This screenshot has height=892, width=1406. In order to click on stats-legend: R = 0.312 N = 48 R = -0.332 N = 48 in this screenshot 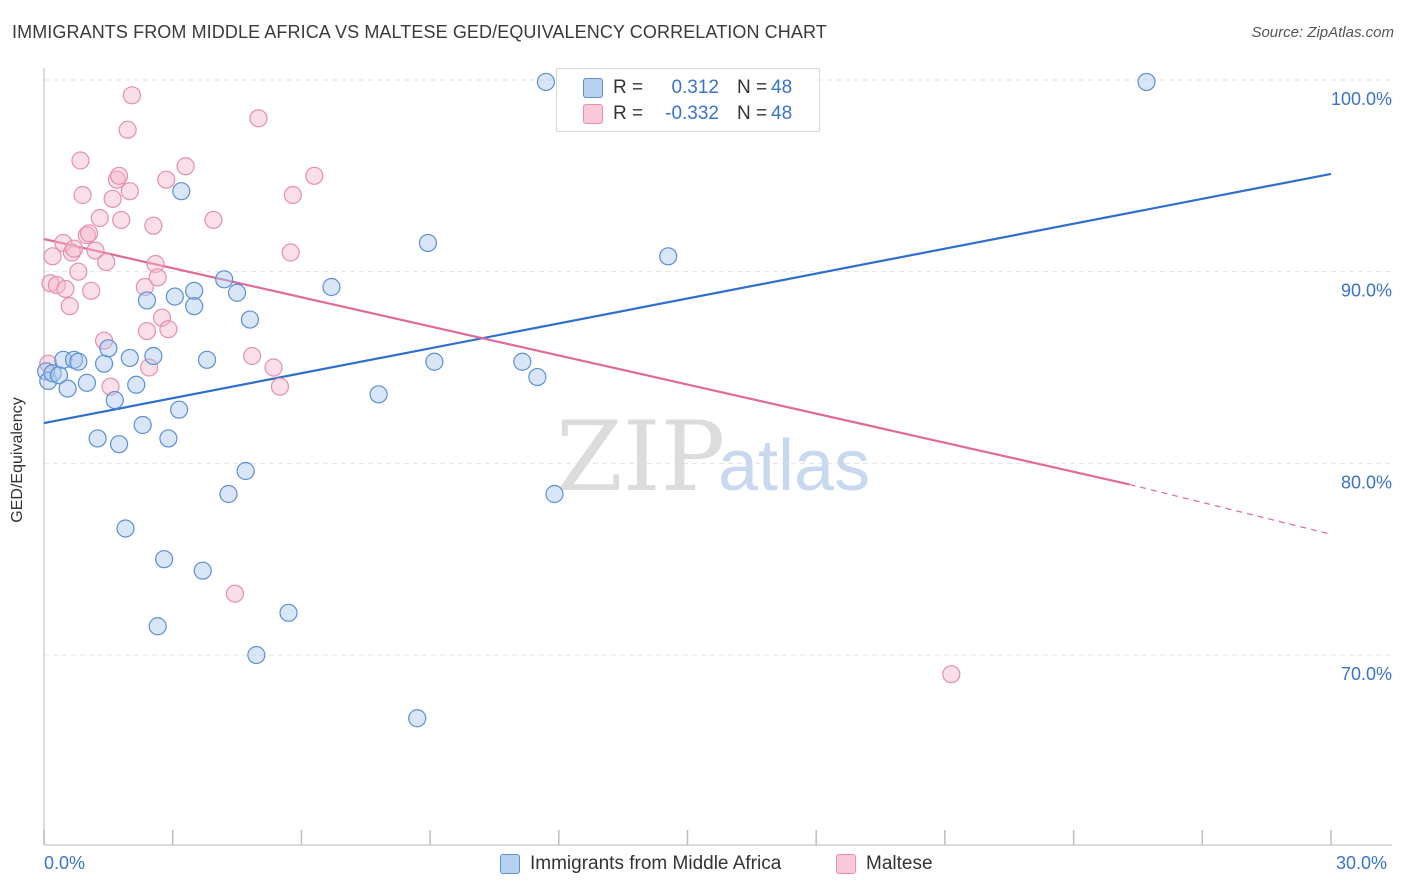, I will do `click(688, 100)`.